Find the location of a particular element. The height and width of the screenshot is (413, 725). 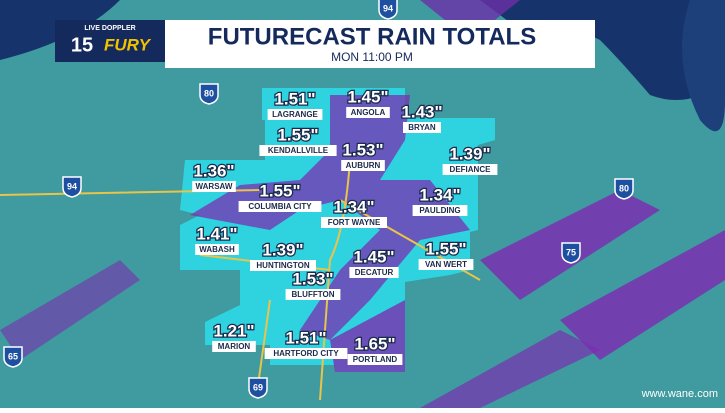

city-name: PORTLAND is located at coordinates (375, 359).